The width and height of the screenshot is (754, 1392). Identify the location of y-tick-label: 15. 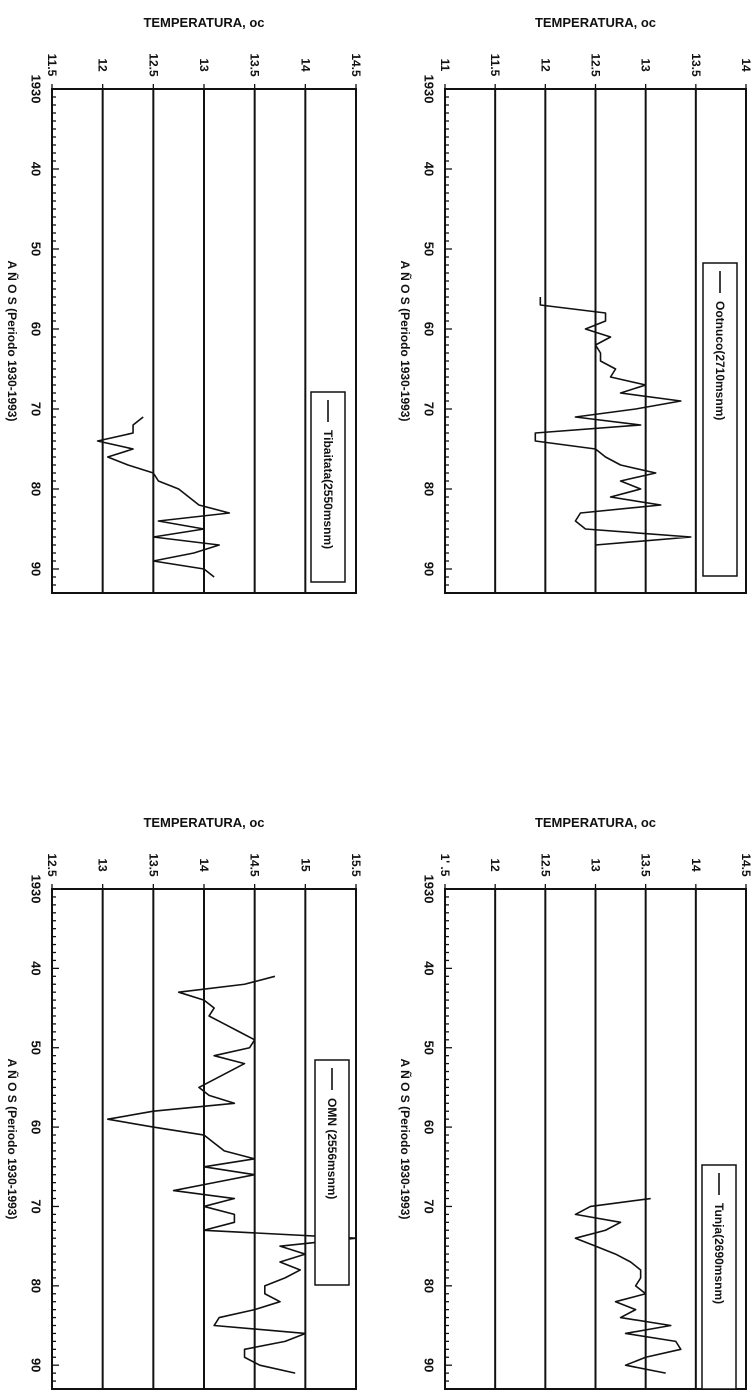
(305, 865).